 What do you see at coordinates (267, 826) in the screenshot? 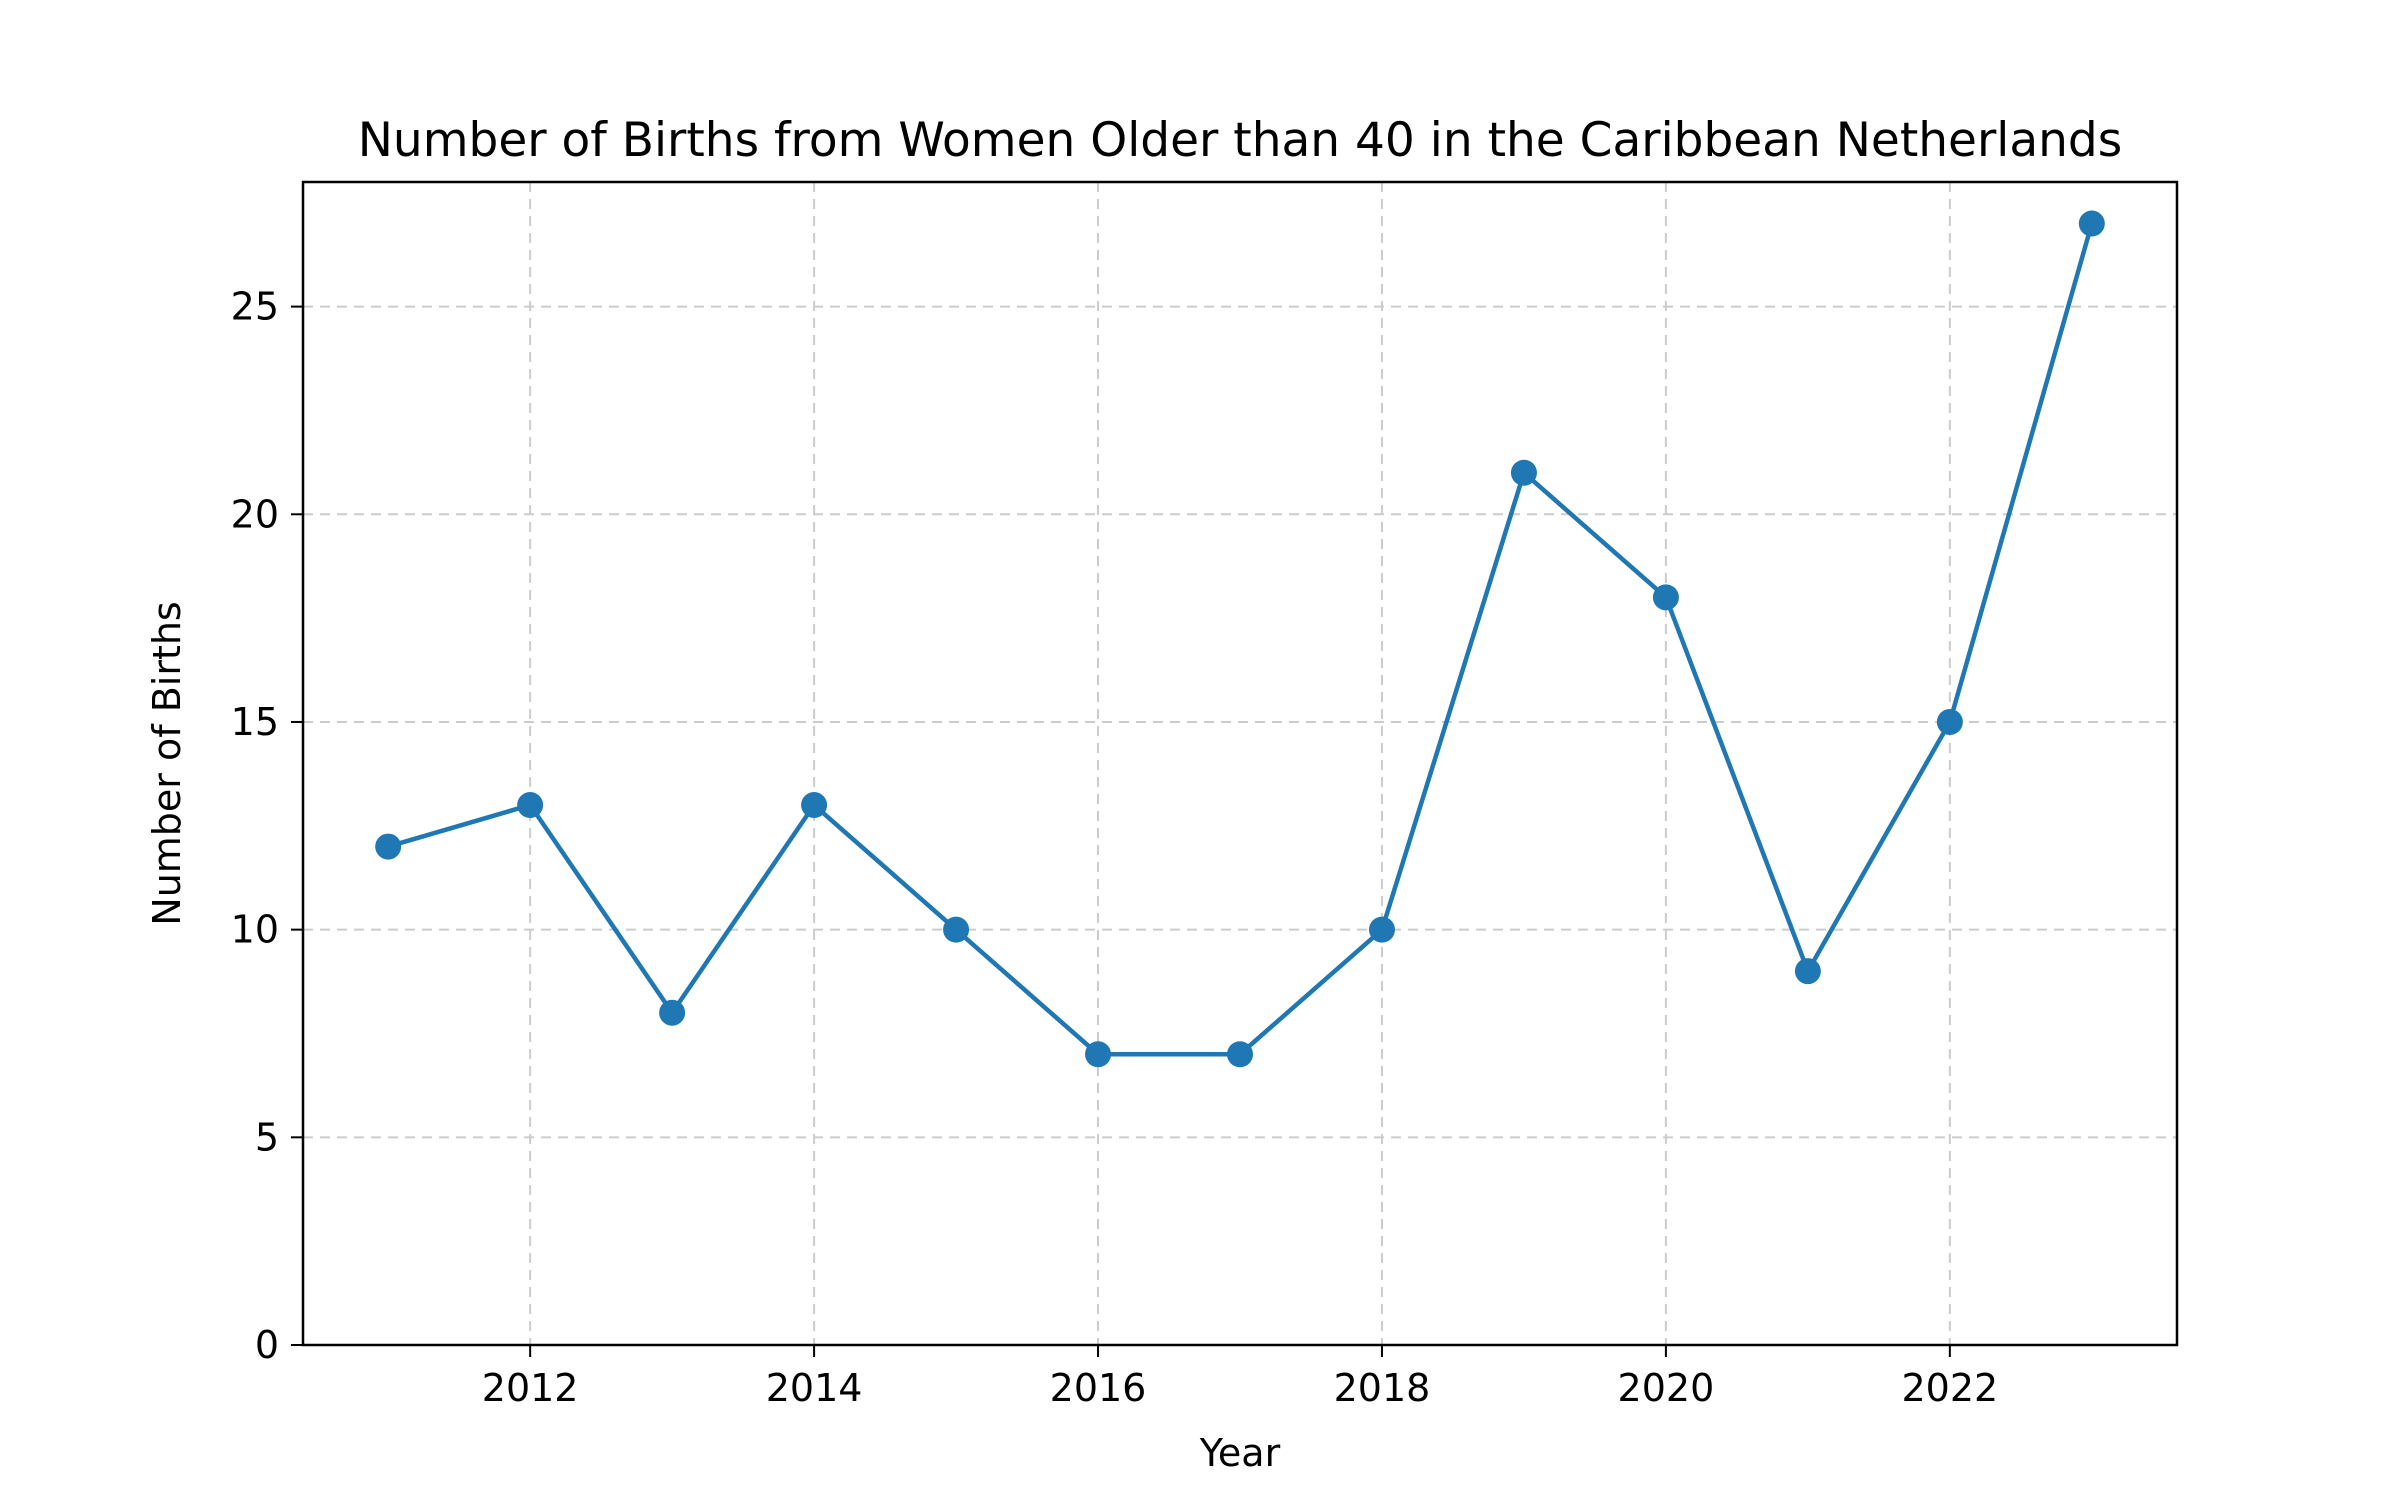
I see `y-axis-ticks: 0 5 10 15 20 25` at bounding box center [267, 826].